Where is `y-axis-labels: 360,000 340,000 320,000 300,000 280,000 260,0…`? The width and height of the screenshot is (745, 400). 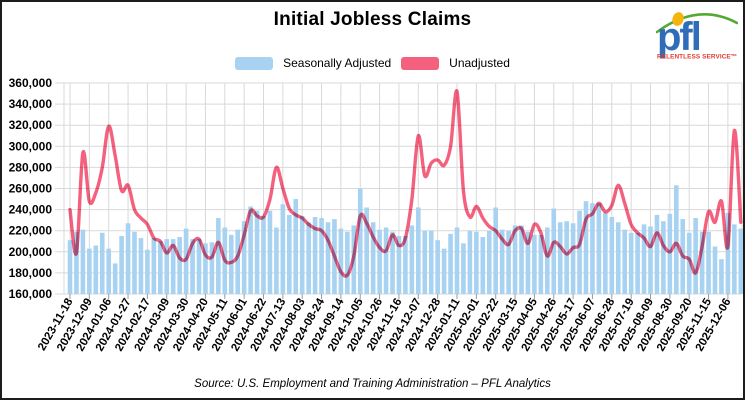
y-axis-labels: 360,000 340,000 320,000 300,000 280,000 260,0… is located at coordinates (31, 188).